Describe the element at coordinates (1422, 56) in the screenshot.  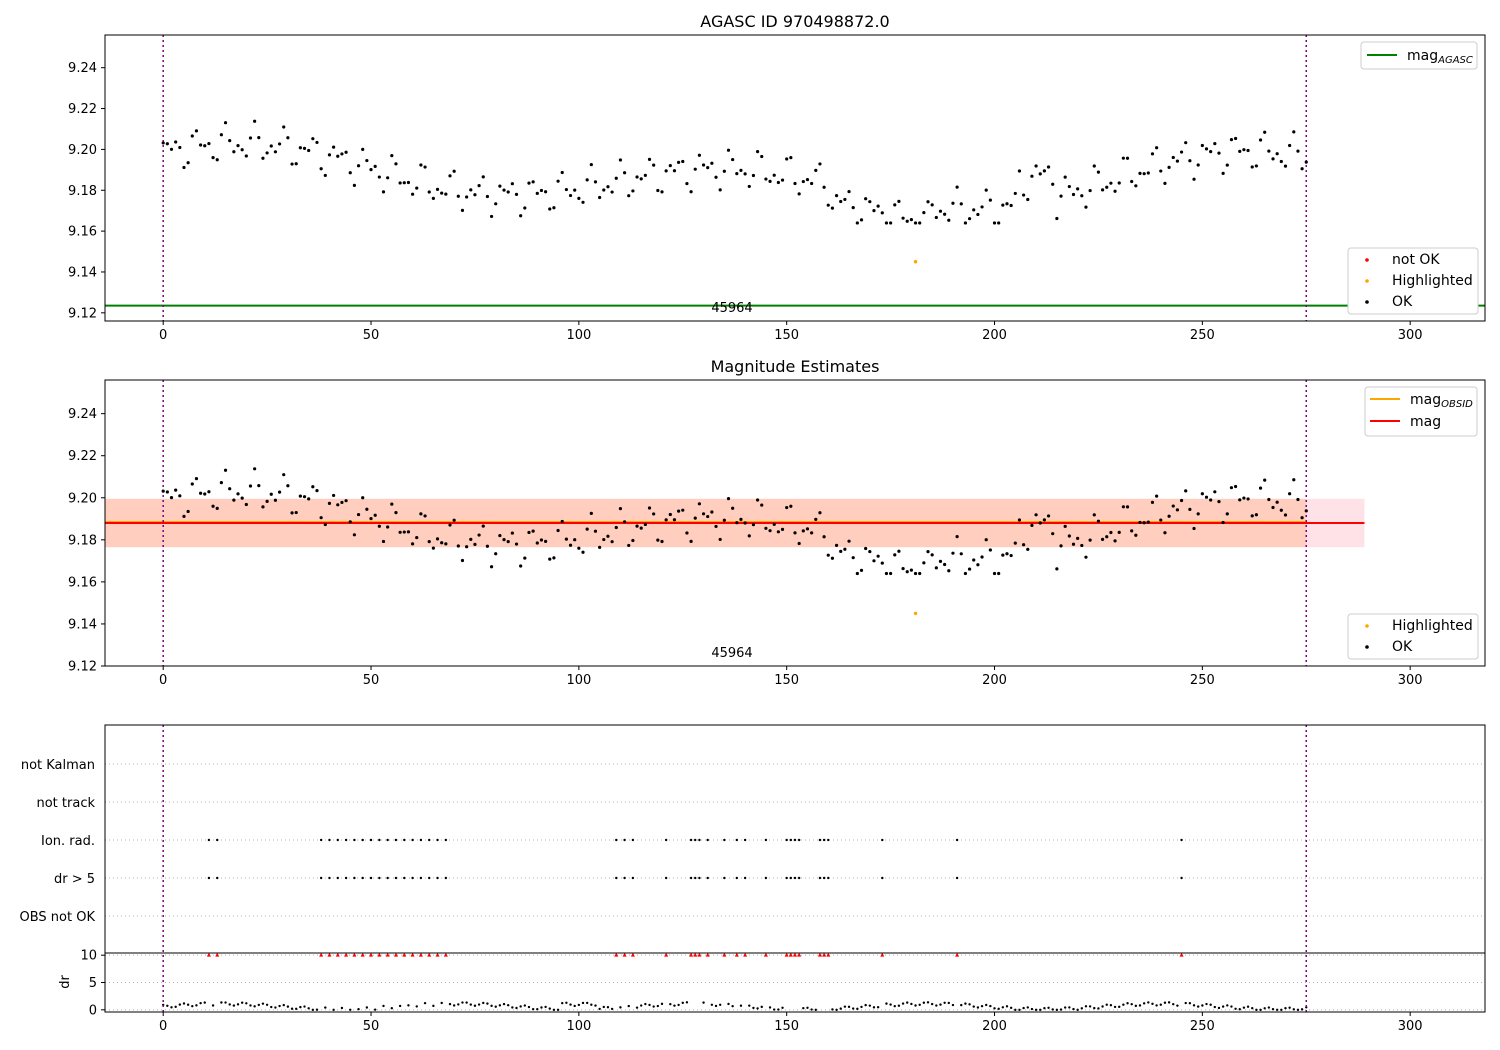
I see `agasc-legend-mag: mag` at that location.